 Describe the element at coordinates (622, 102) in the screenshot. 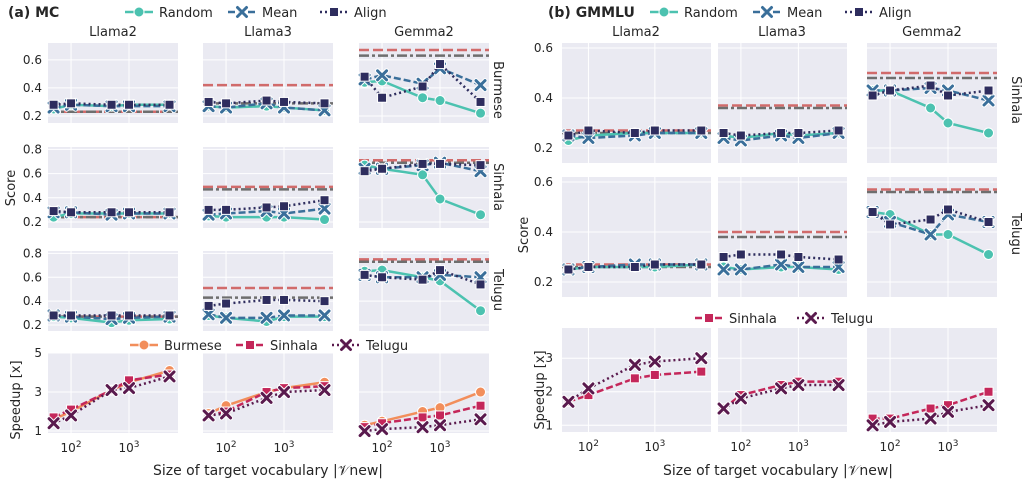

I see `subplot-p1-r0-c0: 0.2 0.4 0.6` at that location.